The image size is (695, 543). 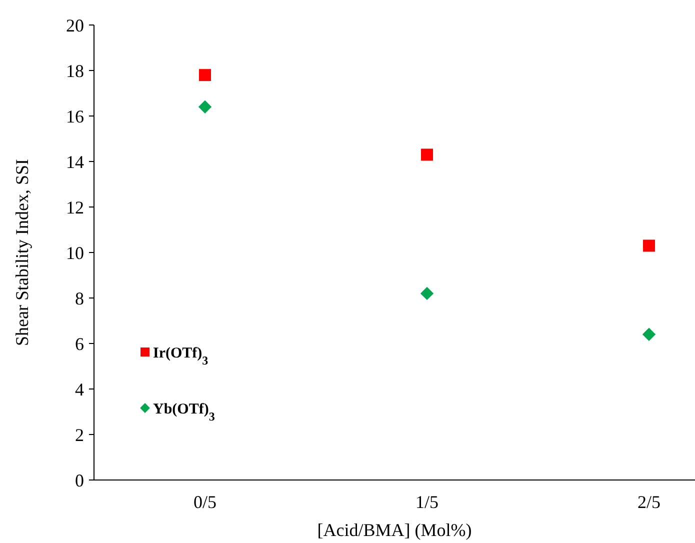 What do you see at coordinates (79, 389) in the screenshot?
I see `y-tick-label: 4` at bounding box center [79, 389].